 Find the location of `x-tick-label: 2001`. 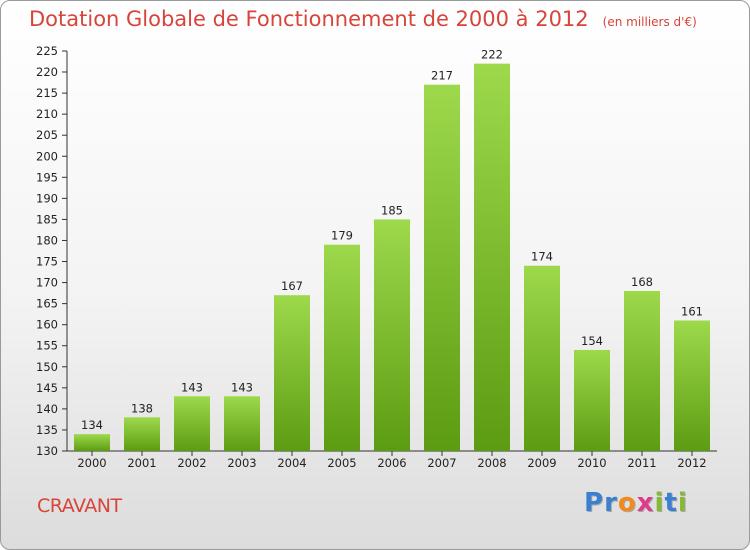

x-tick-label: 2001 is located at coordinates (141, 463).